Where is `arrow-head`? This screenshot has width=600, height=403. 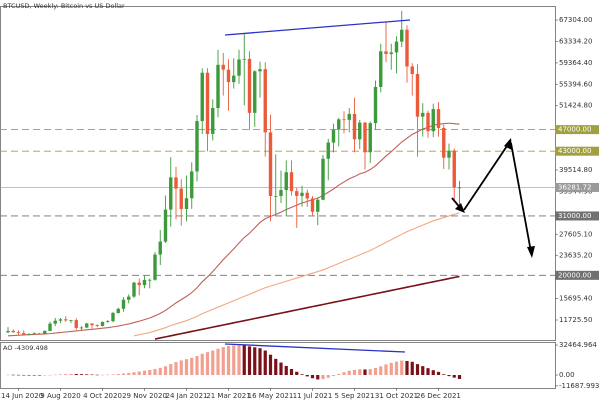 arrow-head is located at coordinates (460, 208).